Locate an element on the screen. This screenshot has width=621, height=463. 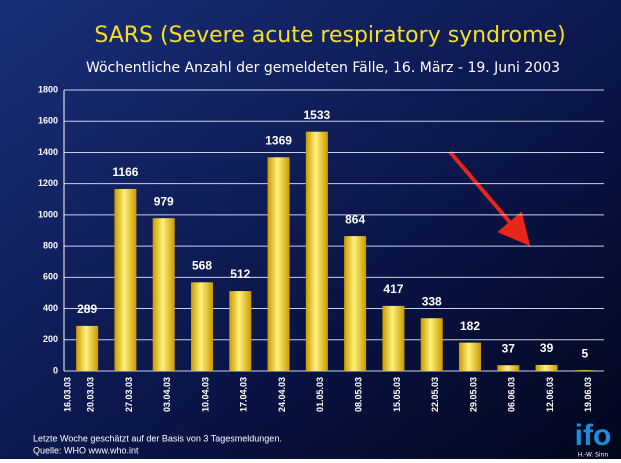
chart-title: SARS (Severe acute respiratory syndrome) is located at coordinates (329, 35).